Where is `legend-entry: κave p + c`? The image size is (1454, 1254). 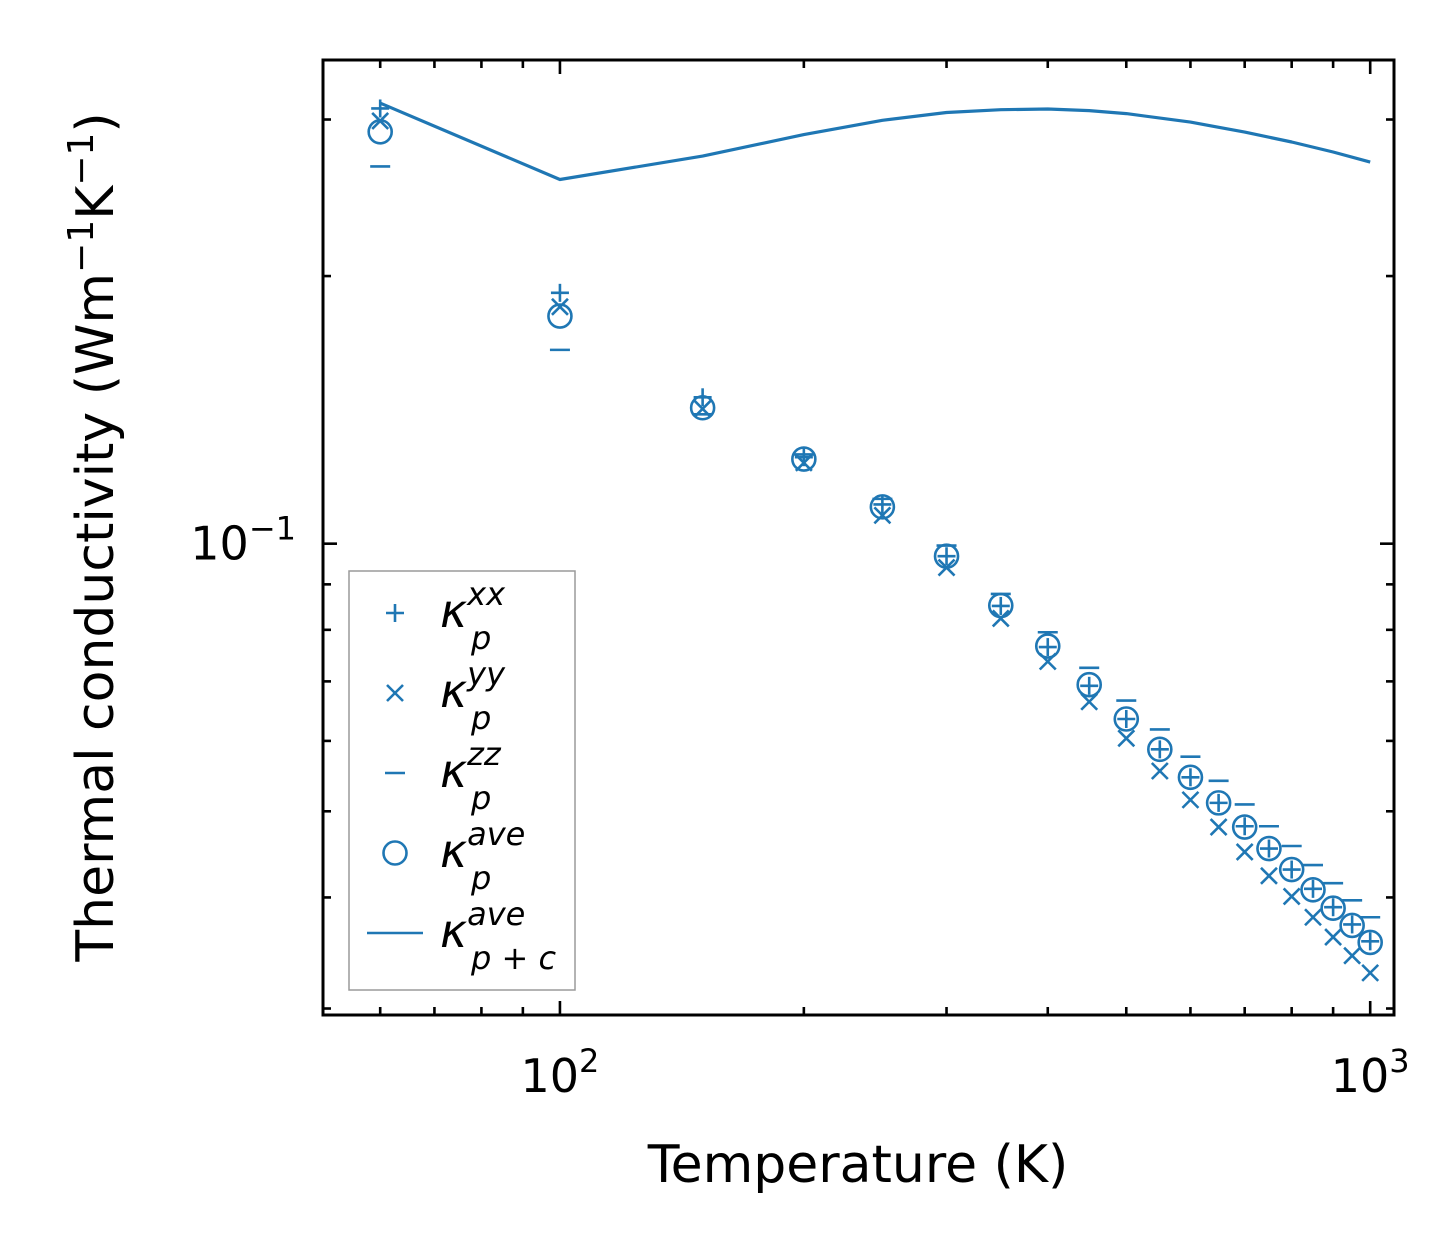 legend-entry: κave p + c is located at coordinates (461, 936).